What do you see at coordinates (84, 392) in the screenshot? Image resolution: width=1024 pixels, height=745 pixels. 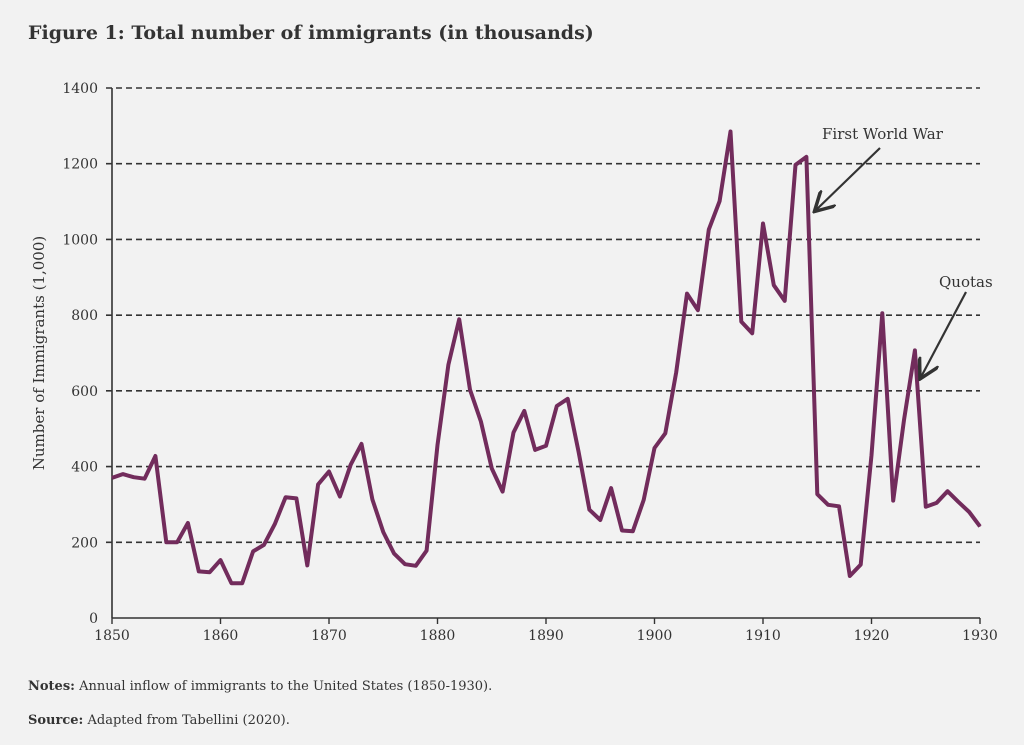 I see `y-tick-label: 600` at bounding box center [84, 392].